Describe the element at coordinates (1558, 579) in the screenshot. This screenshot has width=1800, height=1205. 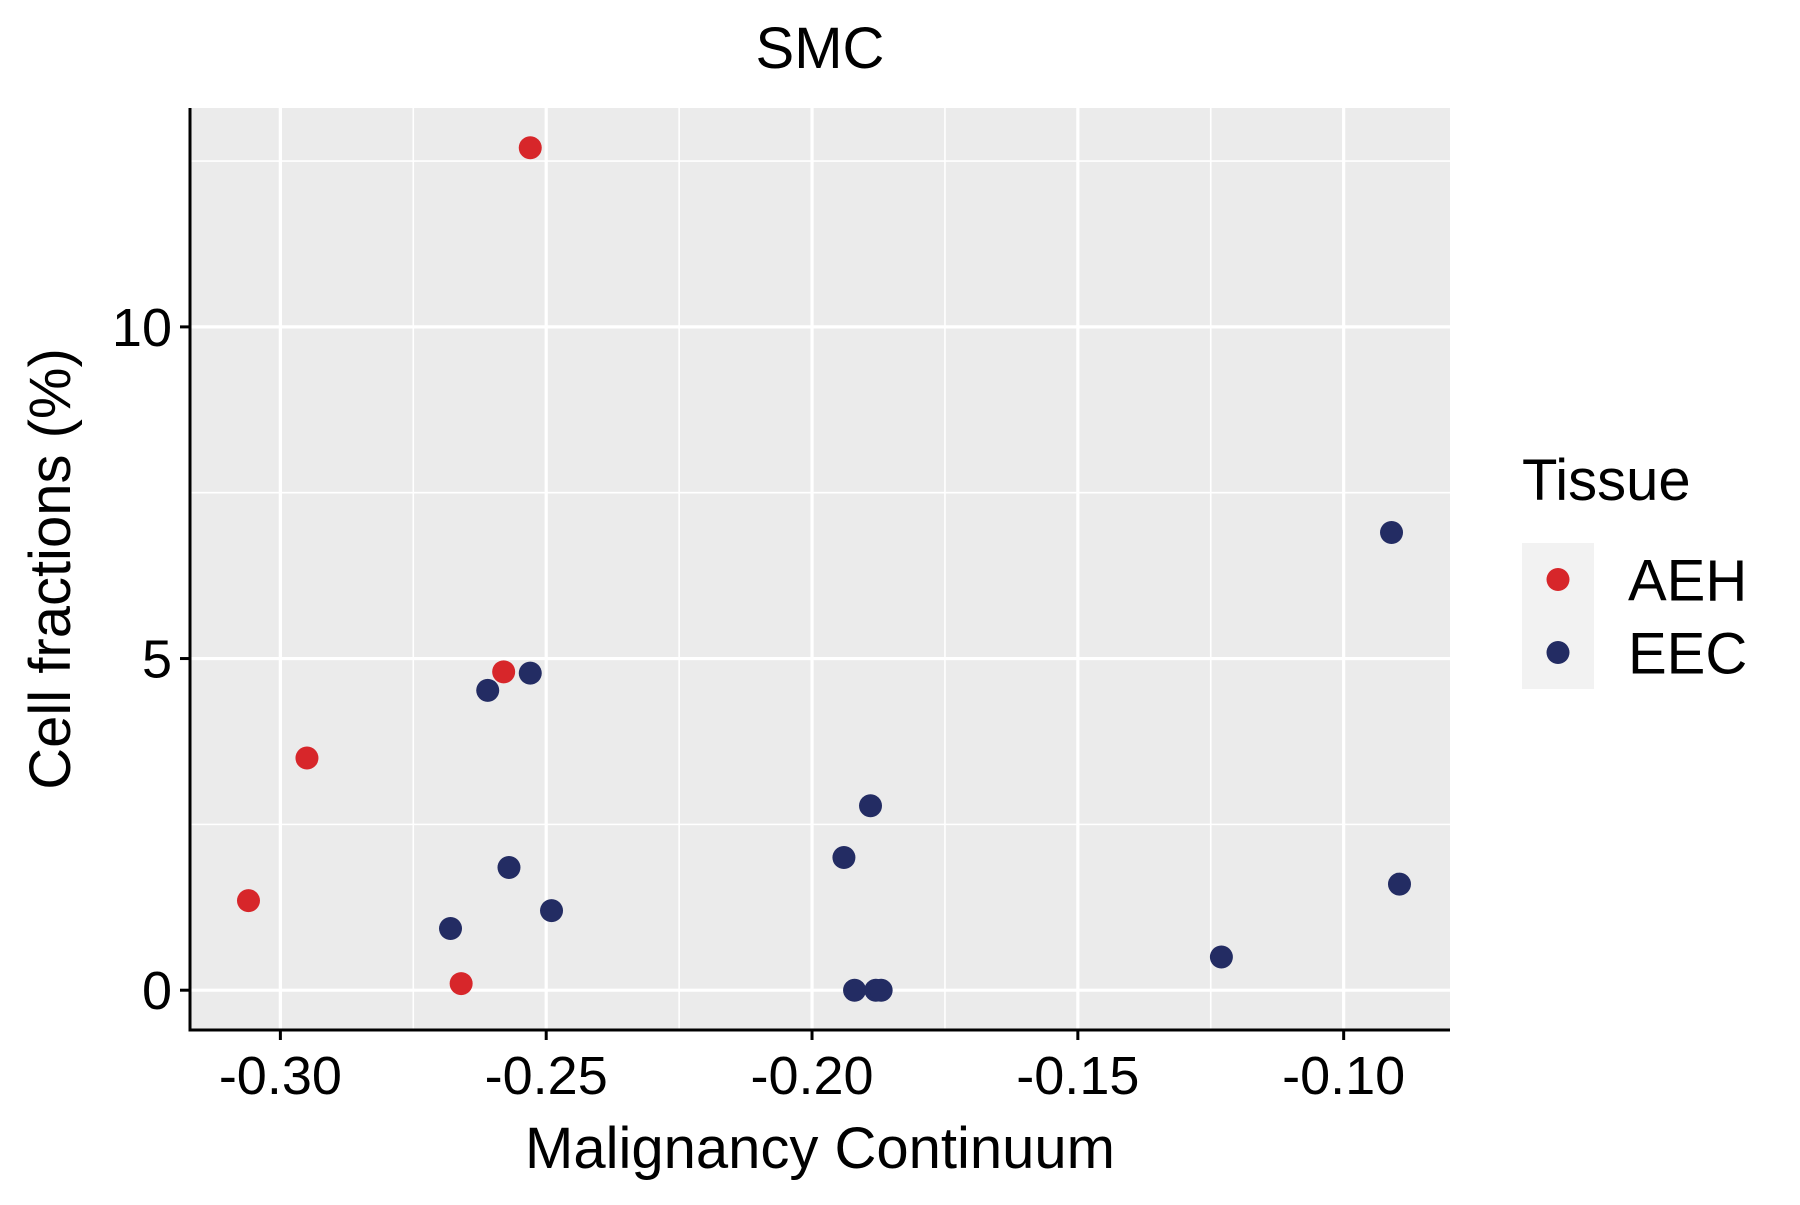
I see `legend-key-aeh` at that location.